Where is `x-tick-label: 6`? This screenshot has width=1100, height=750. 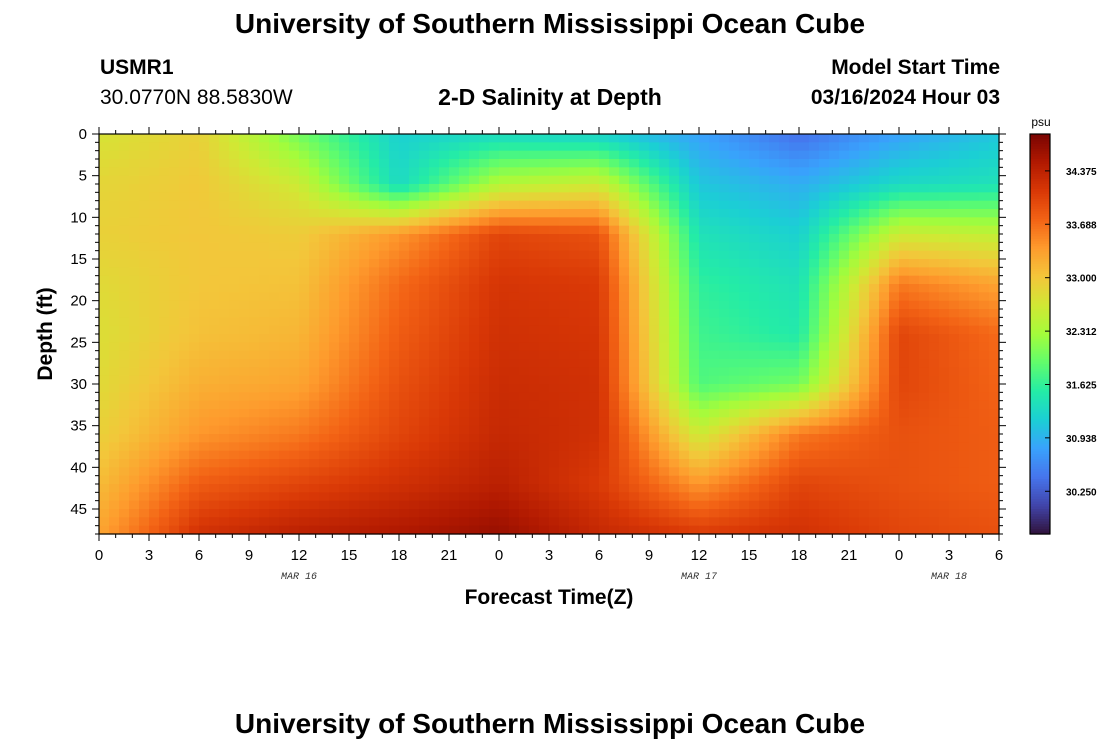
x-tick-label: 6 is located at coordinates (599, 555).